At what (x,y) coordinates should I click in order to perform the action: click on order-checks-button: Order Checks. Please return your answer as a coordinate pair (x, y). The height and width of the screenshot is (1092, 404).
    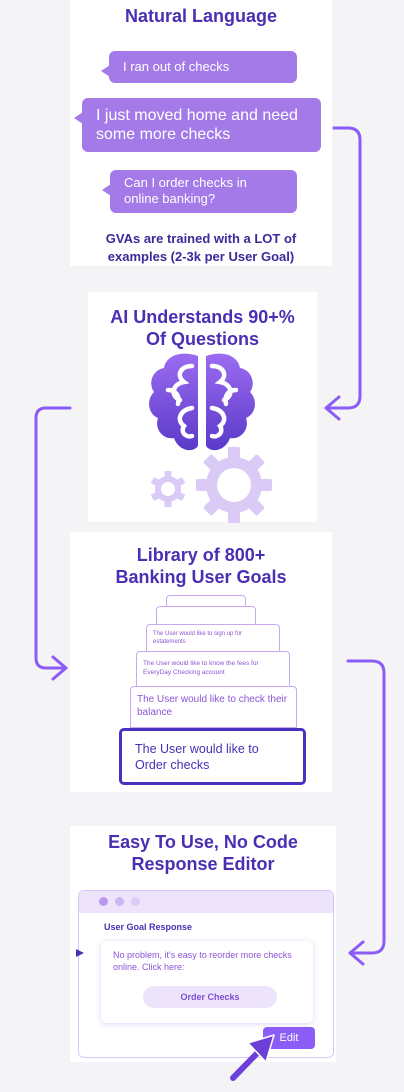
    Looking at the image, I should click on (210, 997).